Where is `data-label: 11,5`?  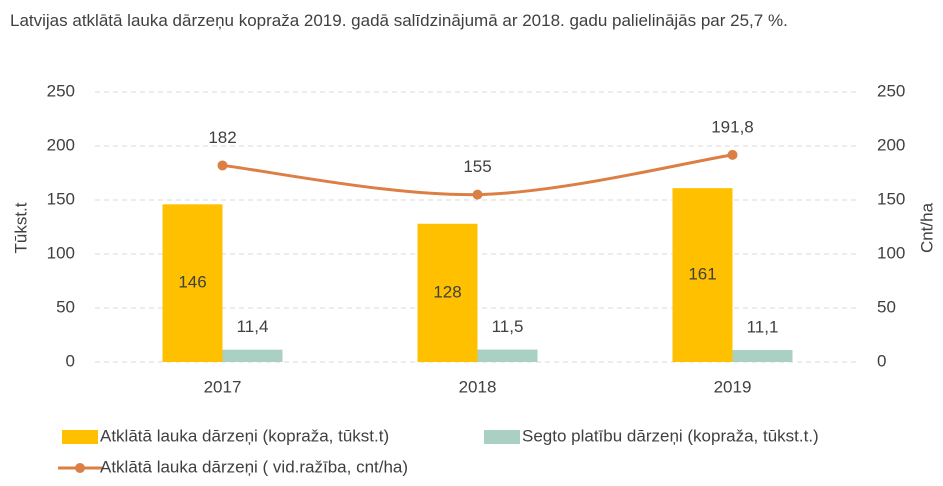
data-label: 11,5 is located at coordinates (508, 326).